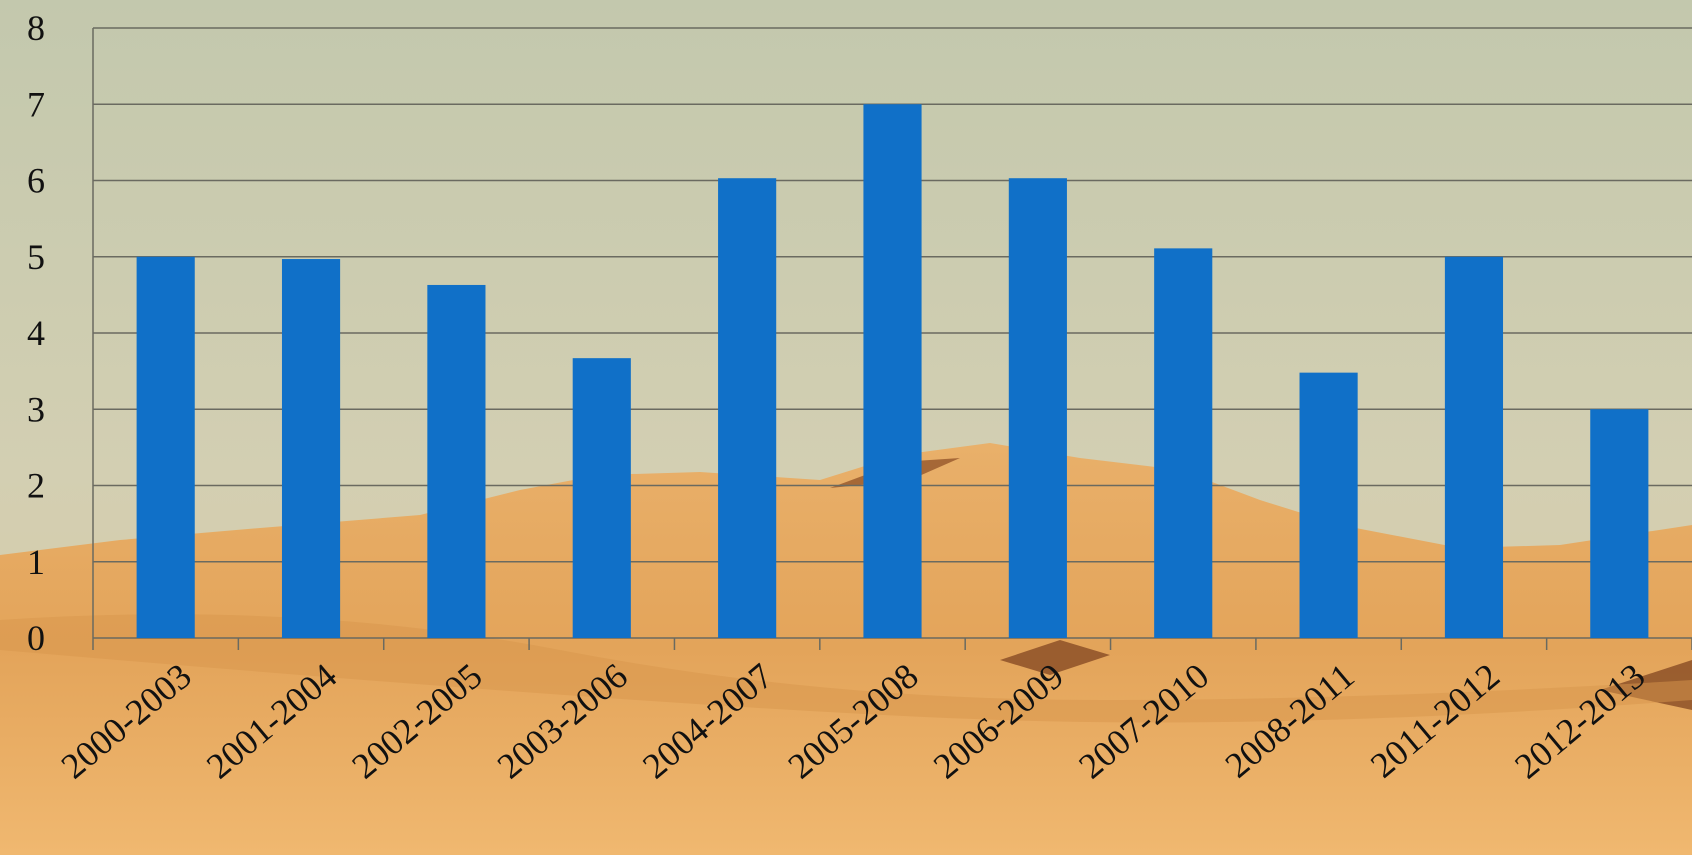 The width and height of the screenshot is (1692, 860). What do you see at coordinates (36, 28) in the screenshot?
I see `y-tick-label: 8` at bounding box center [36, 28].